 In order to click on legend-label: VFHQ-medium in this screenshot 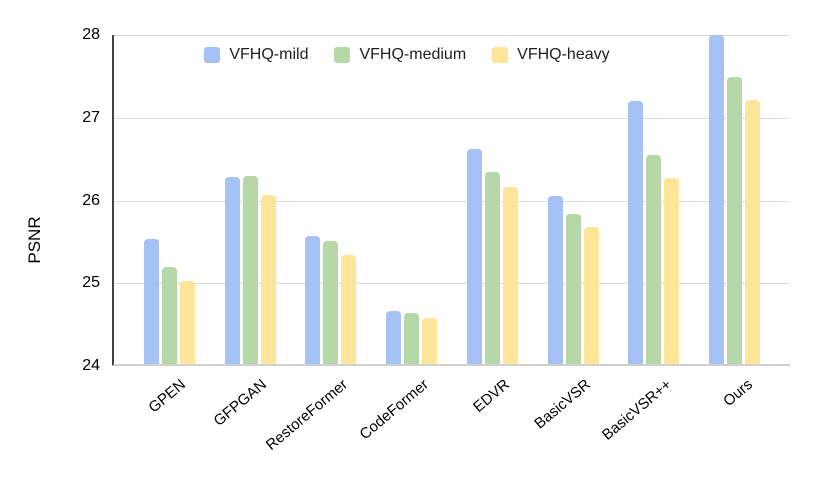, I will do `click(413, 54)`.